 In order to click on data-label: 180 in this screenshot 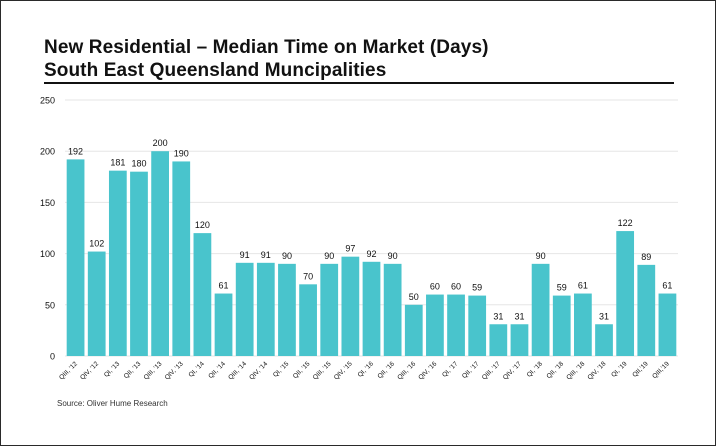, I will do `click(138, 164)`.